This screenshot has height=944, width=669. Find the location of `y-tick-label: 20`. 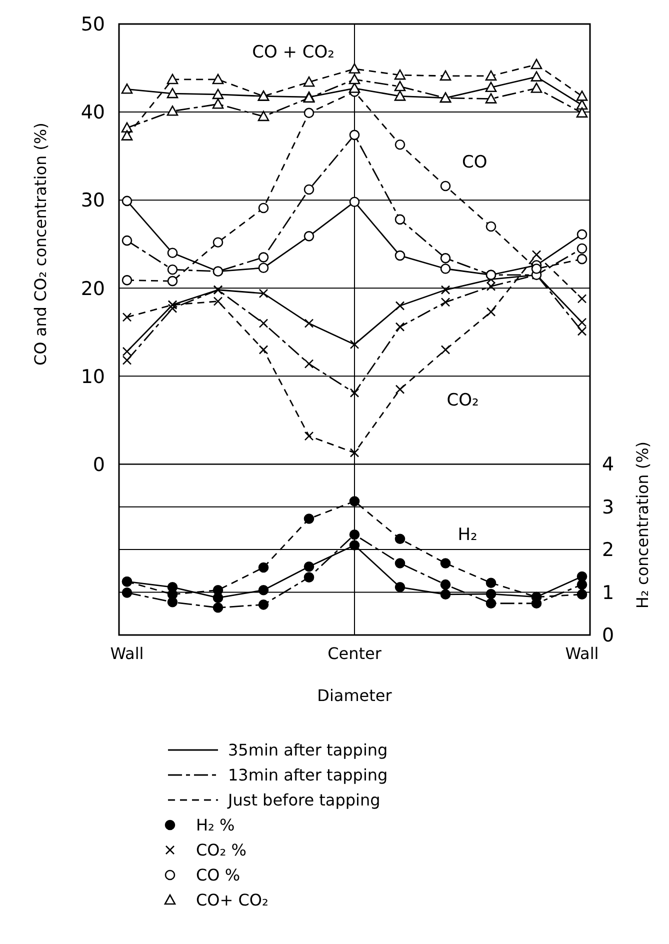

y-tick-label: 20 is located at coordinates (92, 289).